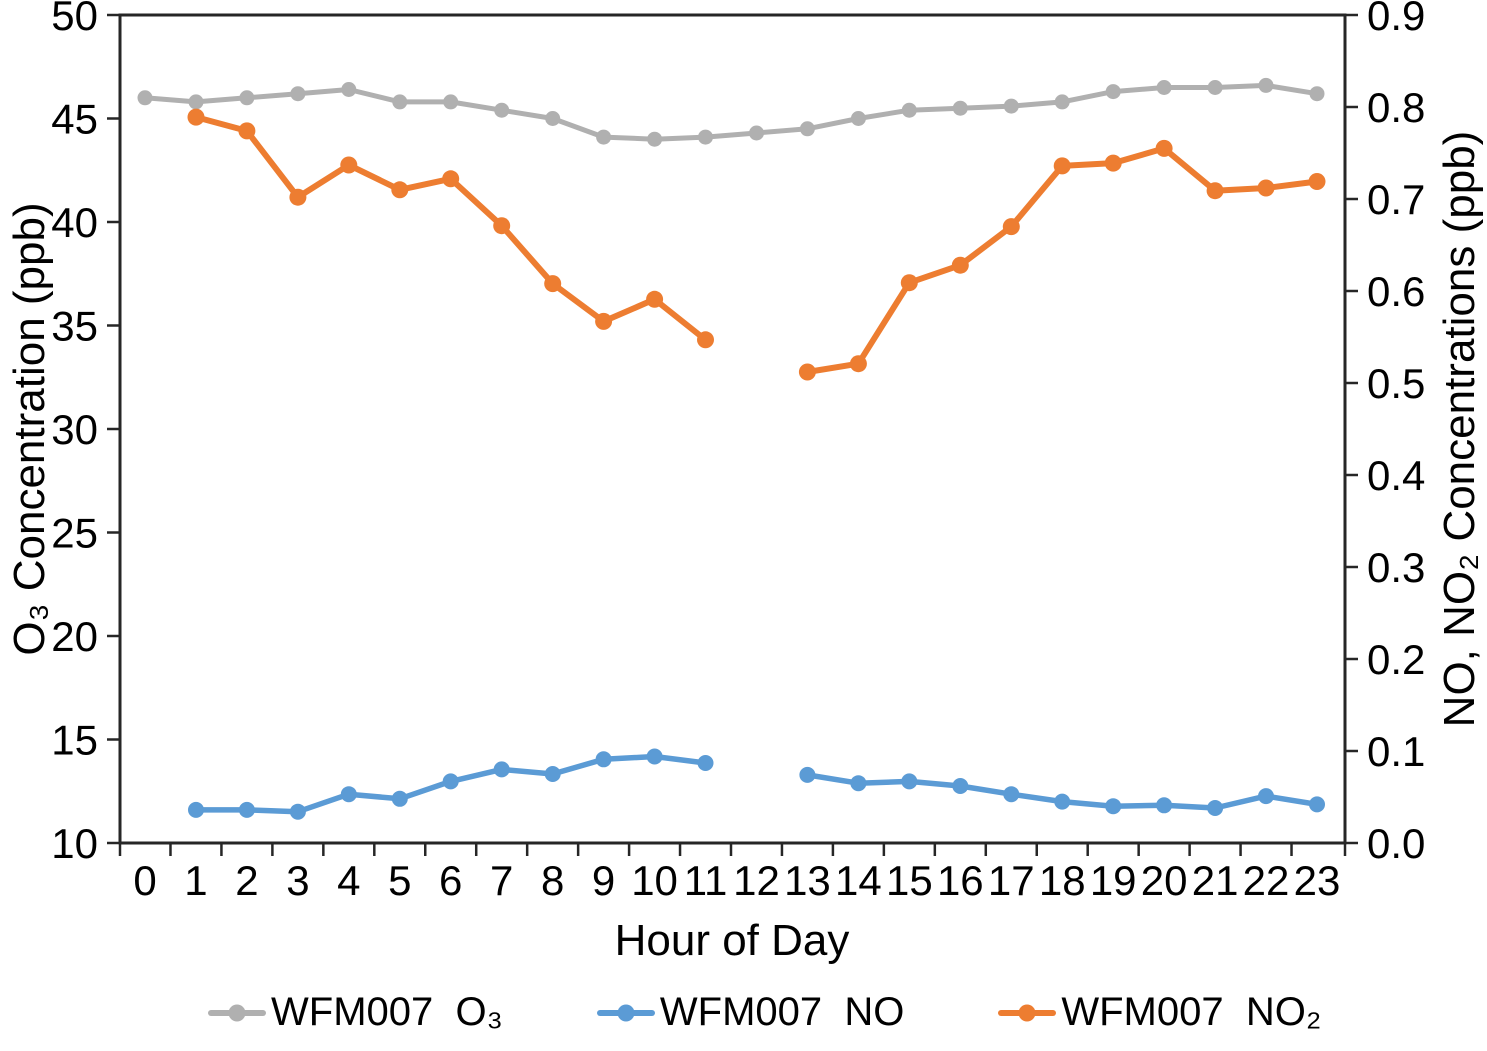 This screenshot has height=1051, width=1487. What do you see at coordinates (1459, 429) in the screenshot?
I see `right-axis-title: NO, NO₂ Concentrations (ppb)` at bounding box center [1459, 429].